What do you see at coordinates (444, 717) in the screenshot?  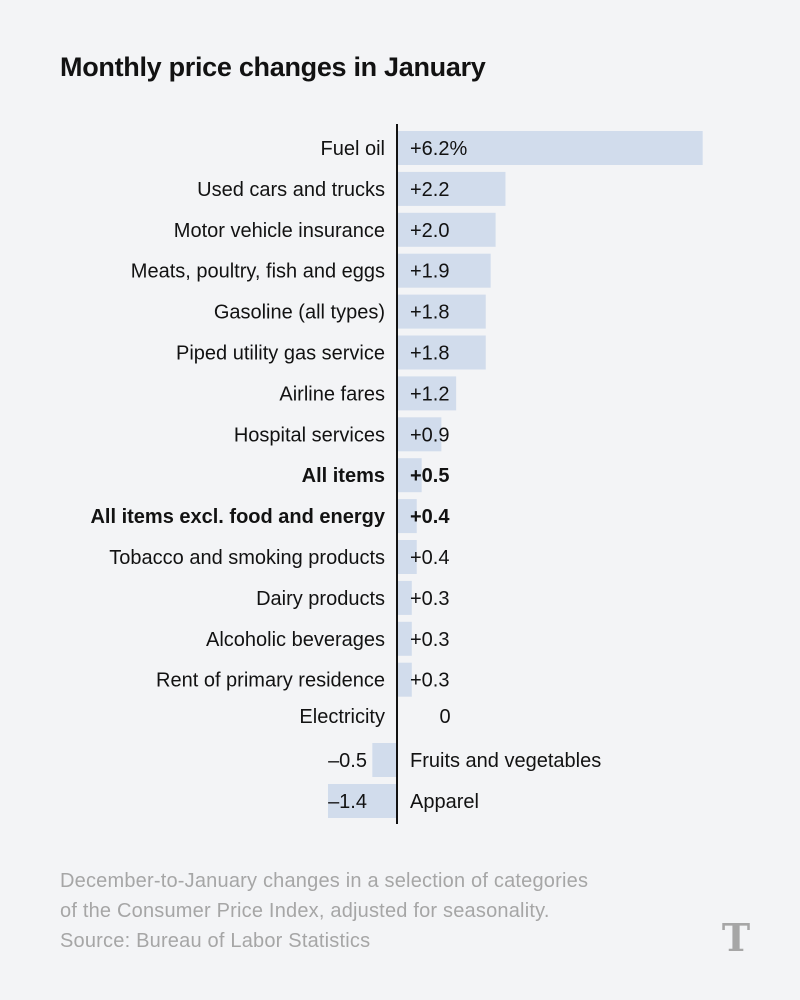 I see `value-label-14: 0` at bounding box center [444, 717].